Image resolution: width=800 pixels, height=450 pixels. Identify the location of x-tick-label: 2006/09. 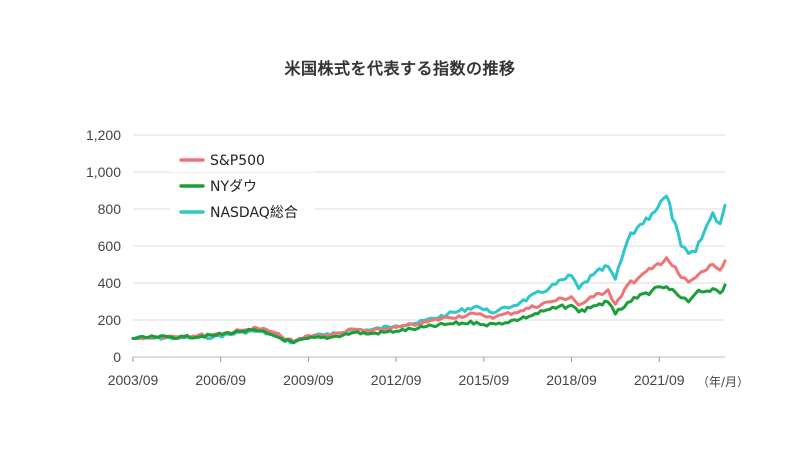
(220, 380).